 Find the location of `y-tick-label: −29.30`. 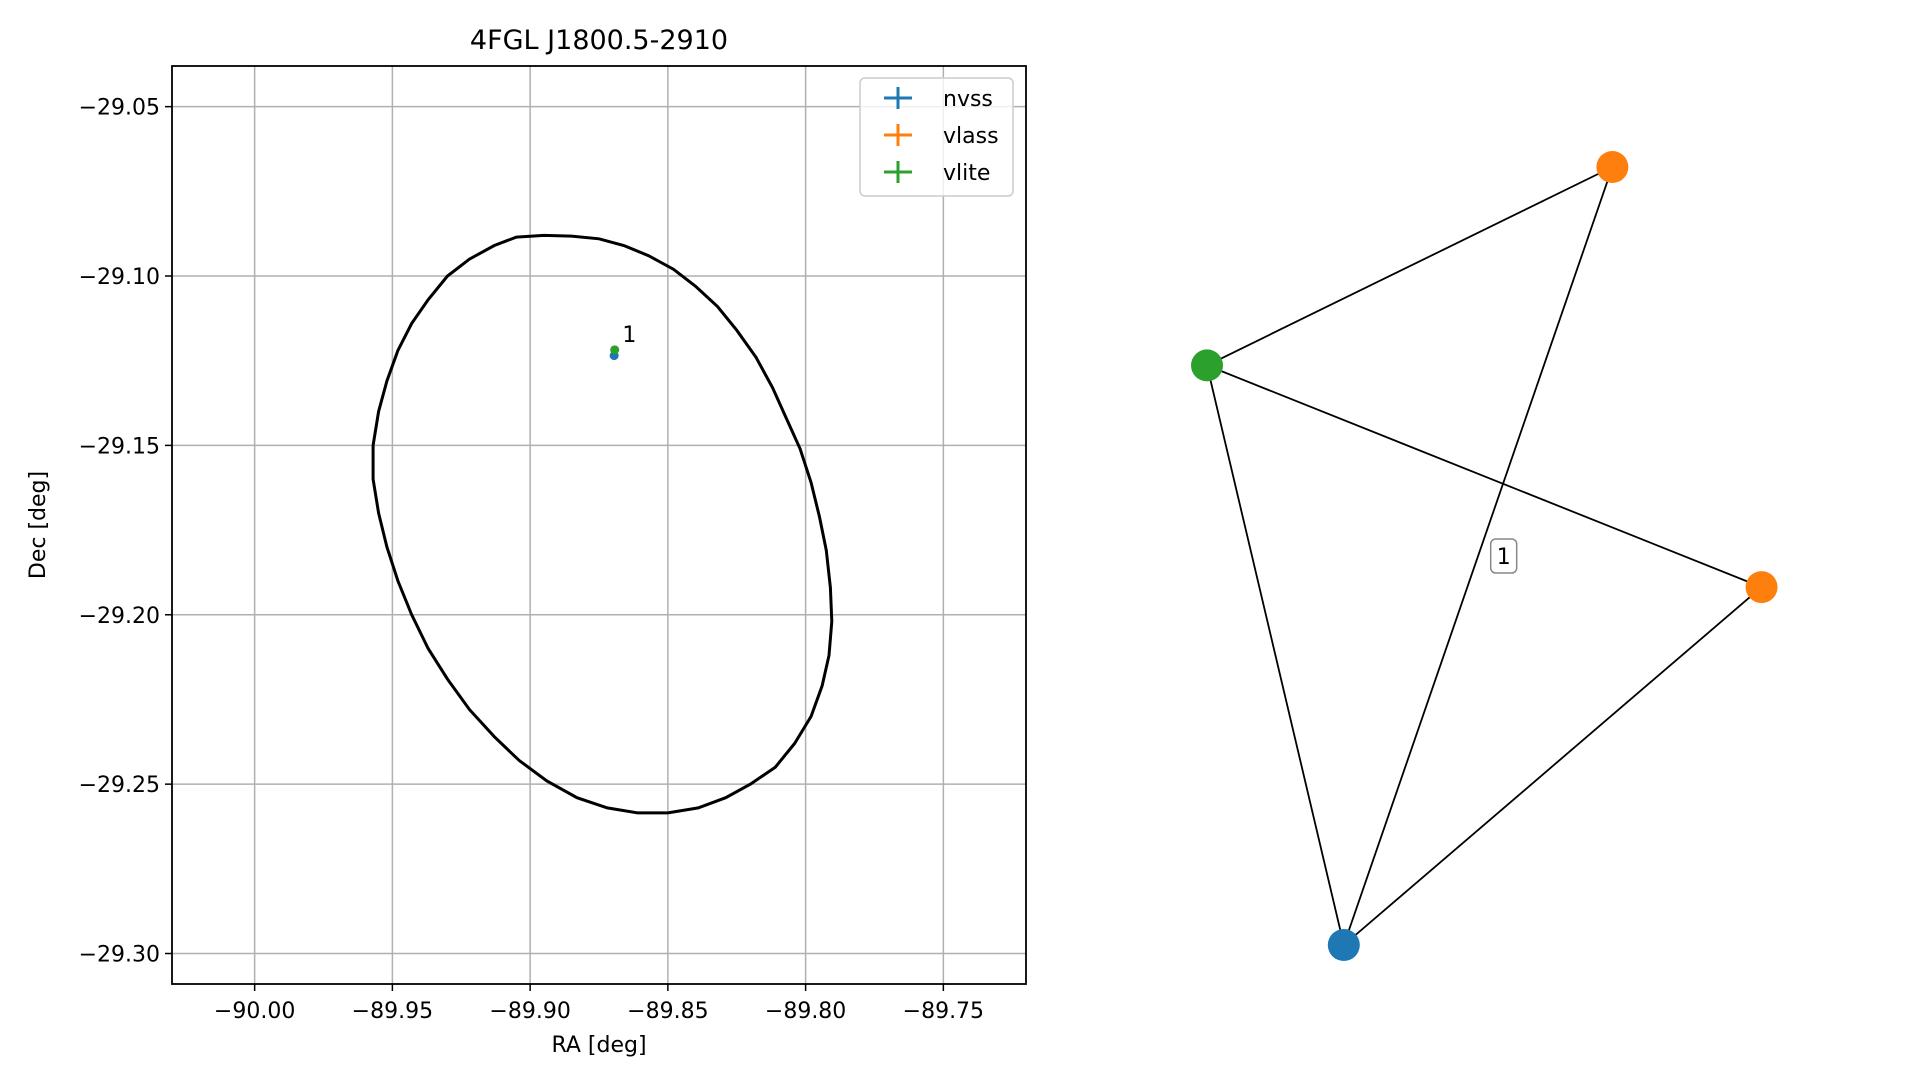

y-tick-label: −29.30 is located at coordinates (119, 955).